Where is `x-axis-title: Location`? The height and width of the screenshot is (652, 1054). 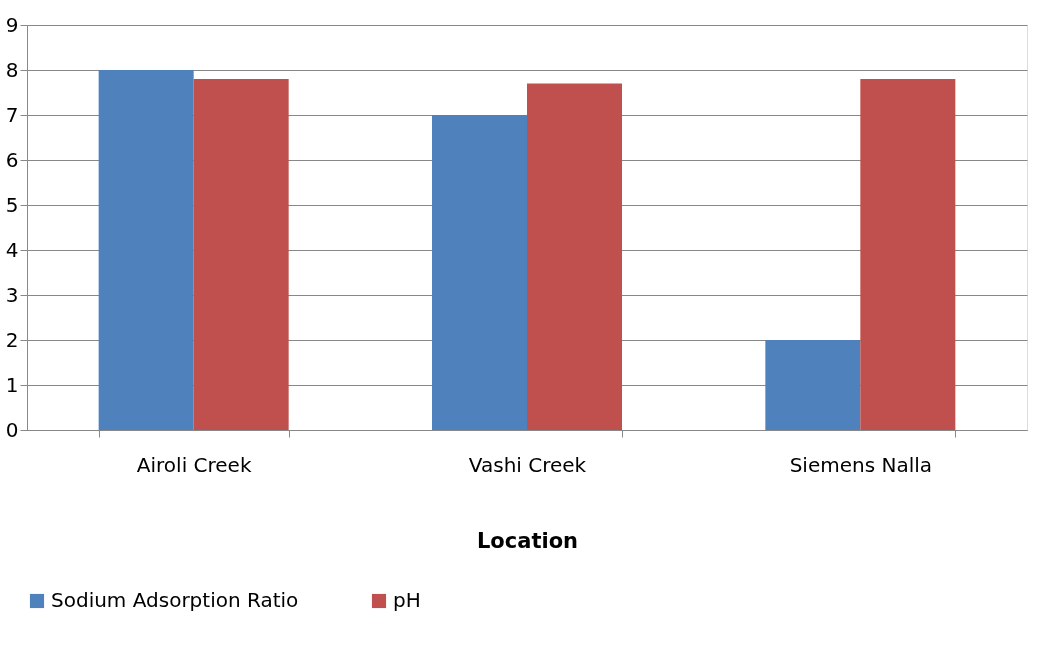 x-axis-title: Location is located at coordinates (527, 540).